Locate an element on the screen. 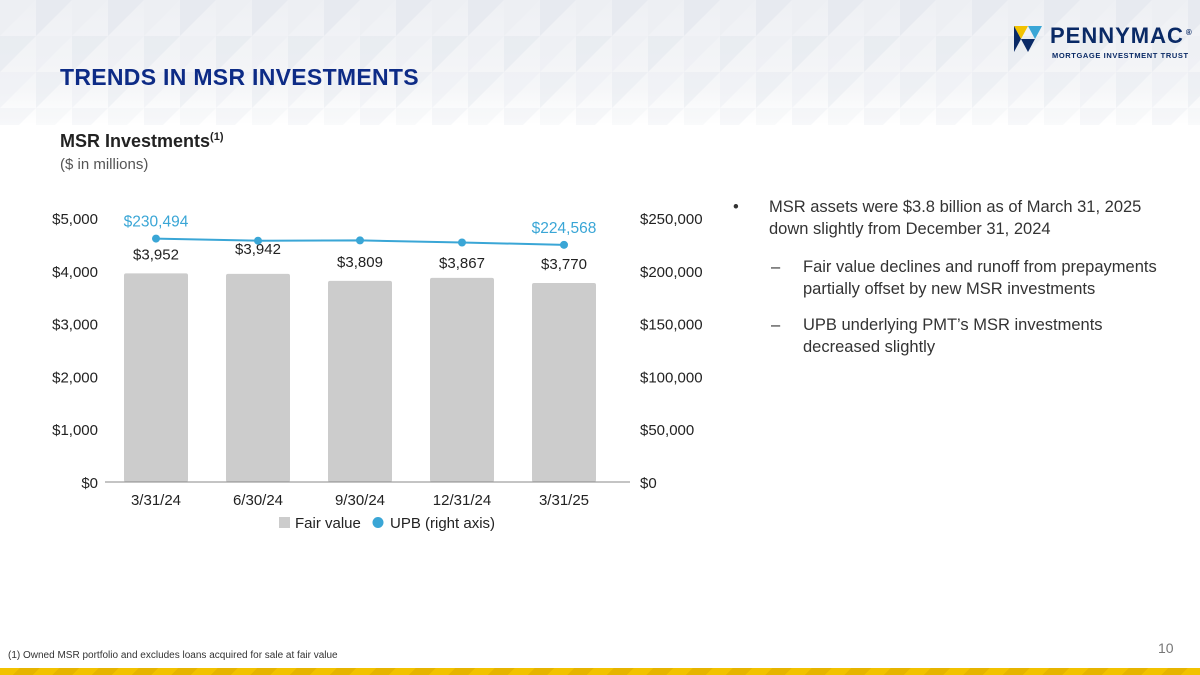  y-left-tick-label: $5,000 is located at coordinates (75, 219).